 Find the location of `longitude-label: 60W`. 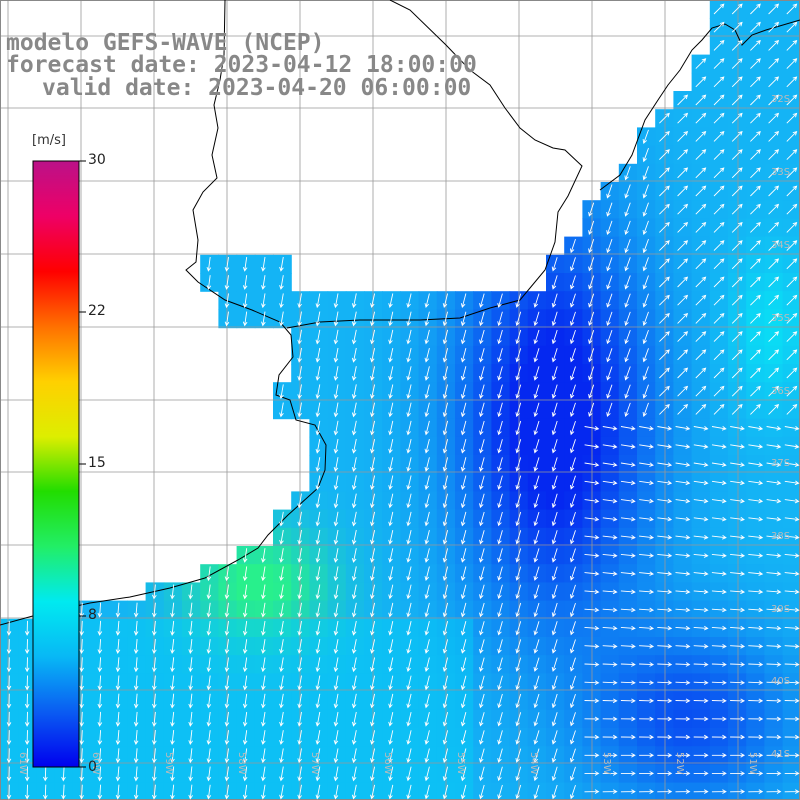

longitude-label: 60W is located at coordinates (95, 763).